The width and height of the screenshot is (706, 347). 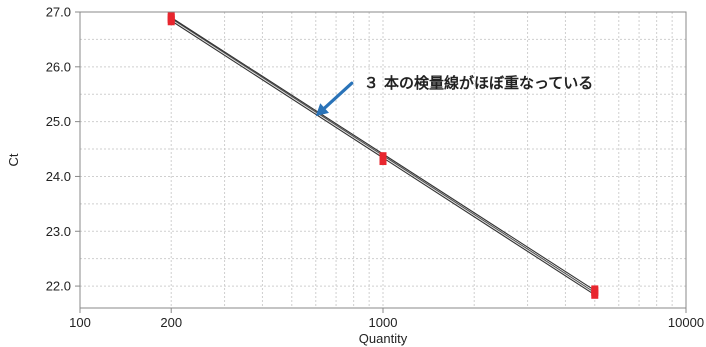 I want to click on y-tick-label: 22.0, so click(x=58, y=286).